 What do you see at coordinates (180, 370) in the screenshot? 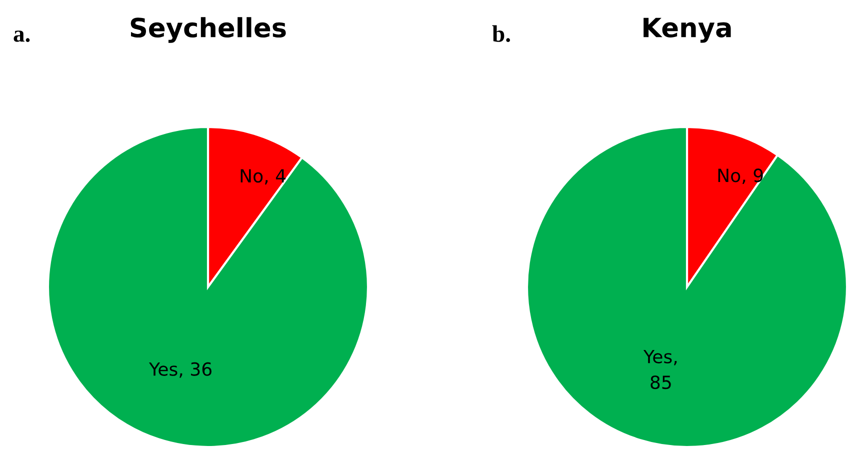
I see `data-label: Yes, 36` at bounding box center [180, 370].